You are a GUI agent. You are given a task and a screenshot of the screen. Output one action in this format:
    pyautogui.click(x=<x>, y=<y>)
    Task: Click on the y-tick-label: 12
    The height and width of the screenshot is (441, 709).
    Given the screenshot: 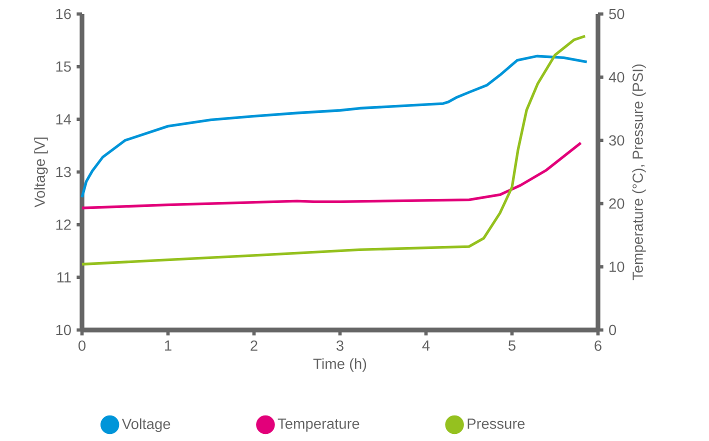 What is the action you would take?
    pyautogui.click(x=63, y=225)
    